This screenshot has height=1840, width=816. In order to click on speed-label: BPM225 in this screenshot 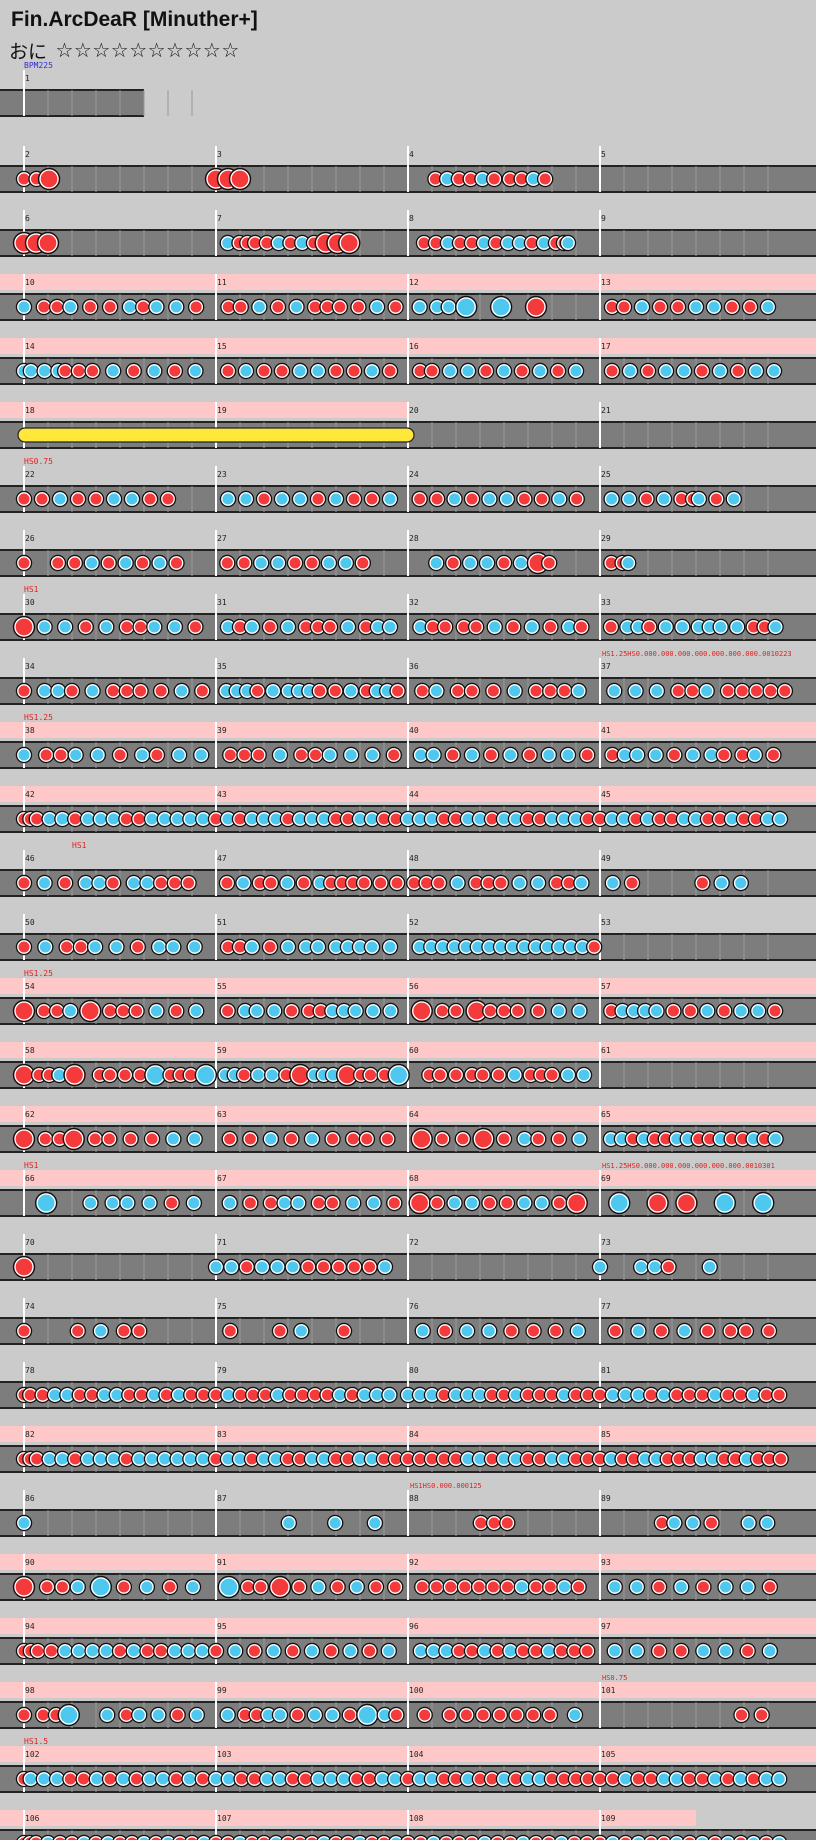, I will do `click(38, 65)`.